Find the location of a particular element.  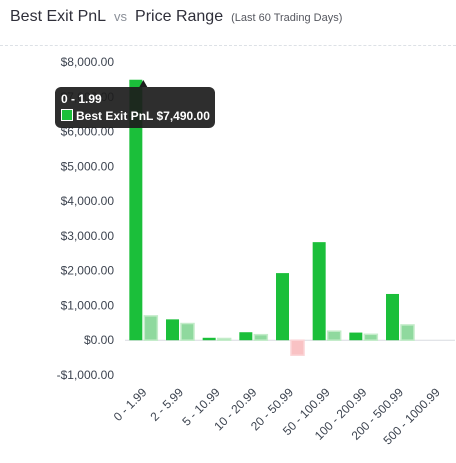

tooltip-swatch is located at coordinates (67, 115).